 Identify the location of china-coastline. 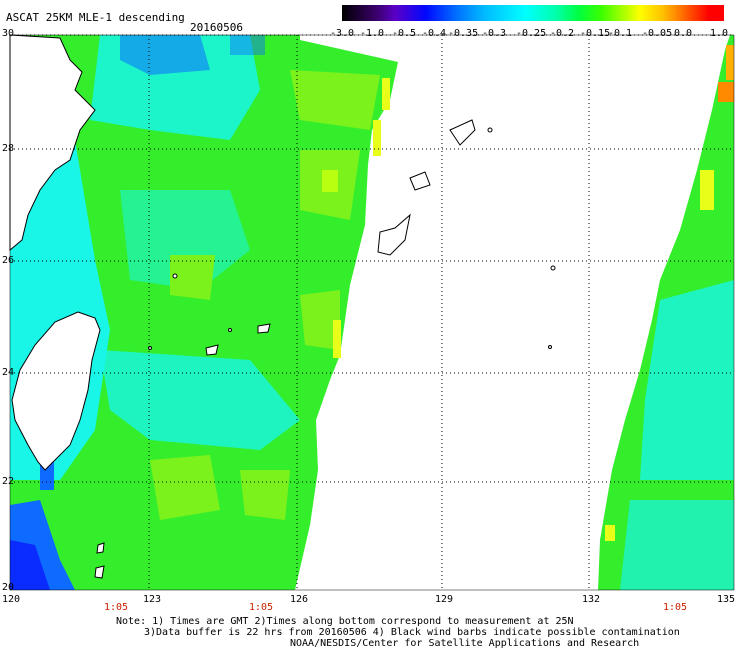
(52, 143).